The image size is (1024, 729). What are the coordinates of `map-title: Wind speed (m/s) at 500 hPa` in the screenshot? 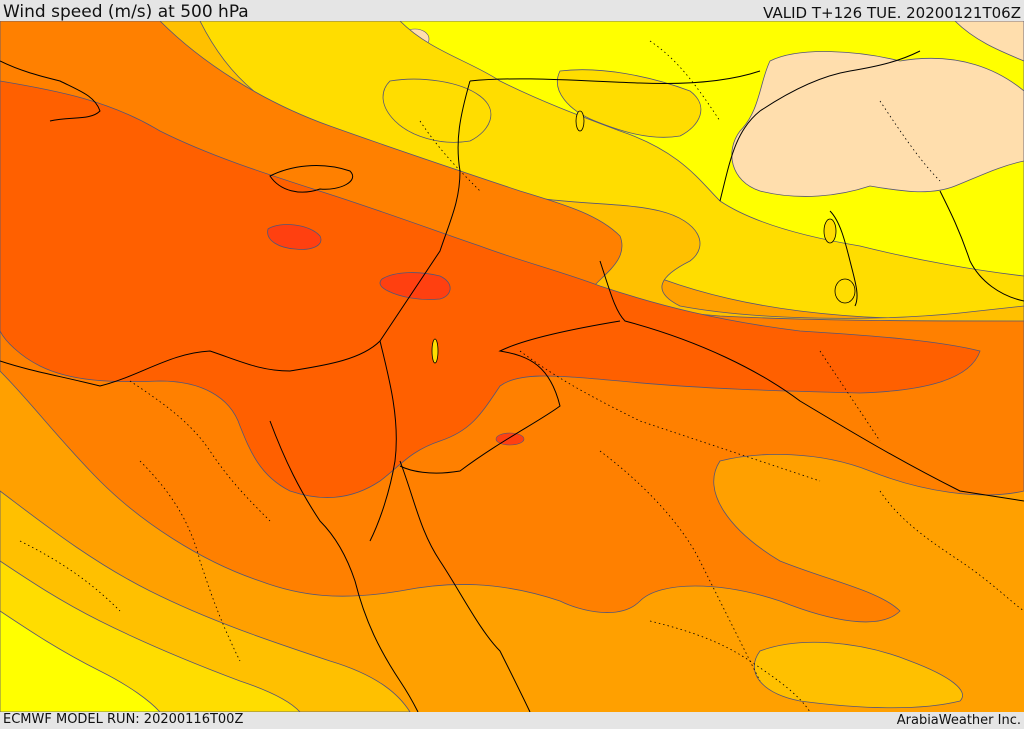 It's located at (126, 12).